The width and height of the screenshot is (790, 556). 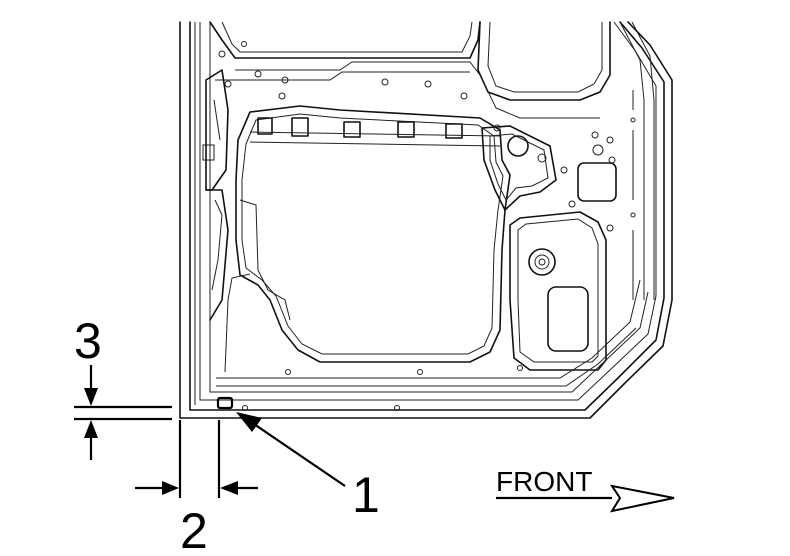 What do you see at coordinates (194, 529) in the screenshot?
I see `callout-2: 2` at bounding box center [194, 529].